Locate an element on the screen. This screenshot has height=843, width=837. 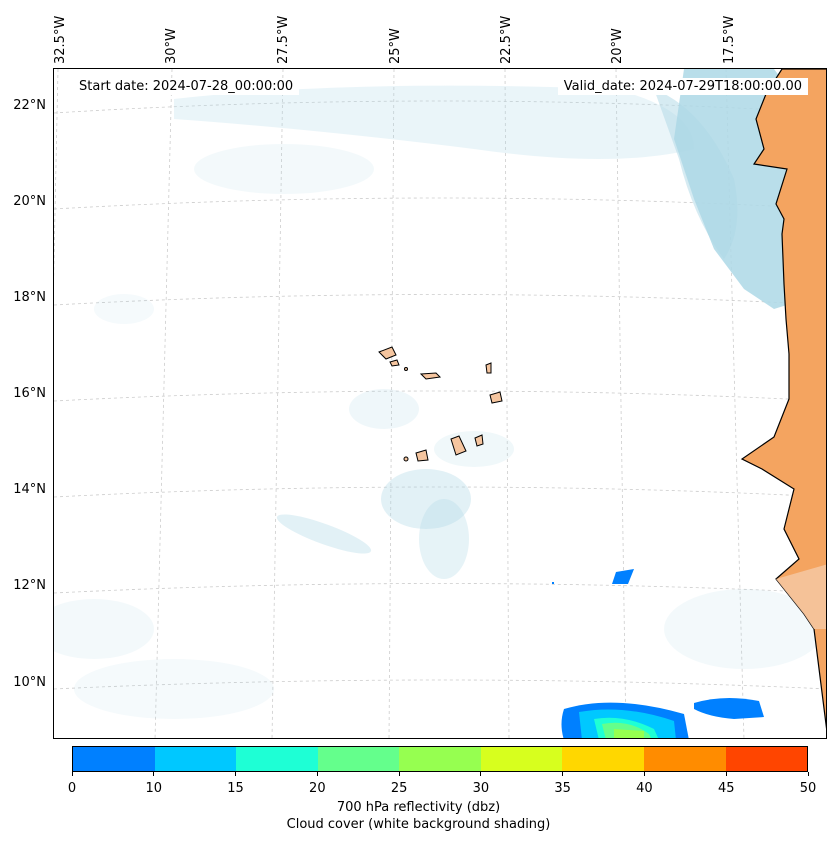
colorbar-tick-label: 0 is located at coordinates (72, 788).